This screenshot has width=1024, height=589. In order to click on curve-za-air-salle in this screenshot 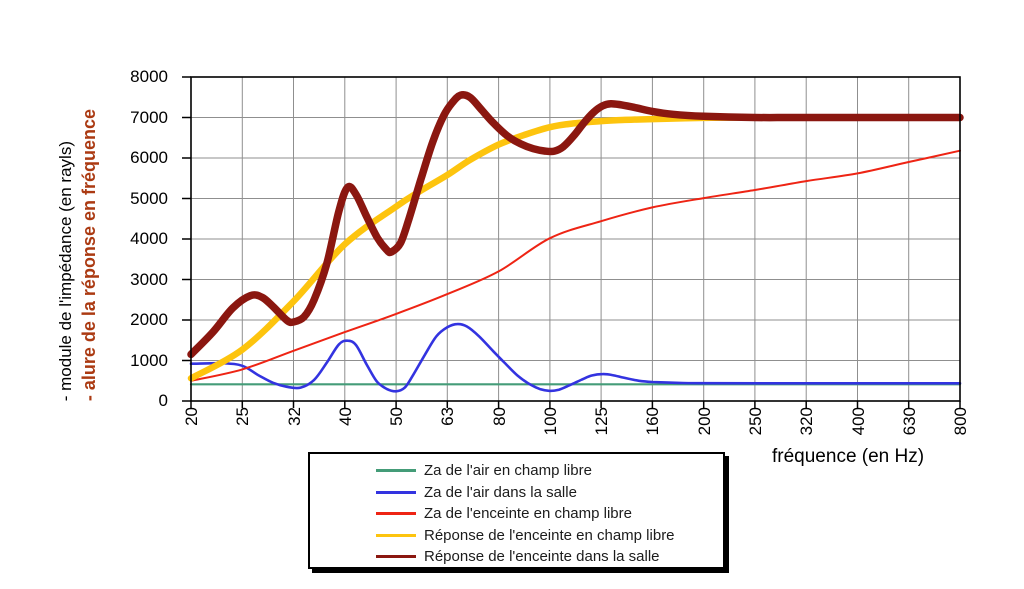, I will do `click(575, 357)`.